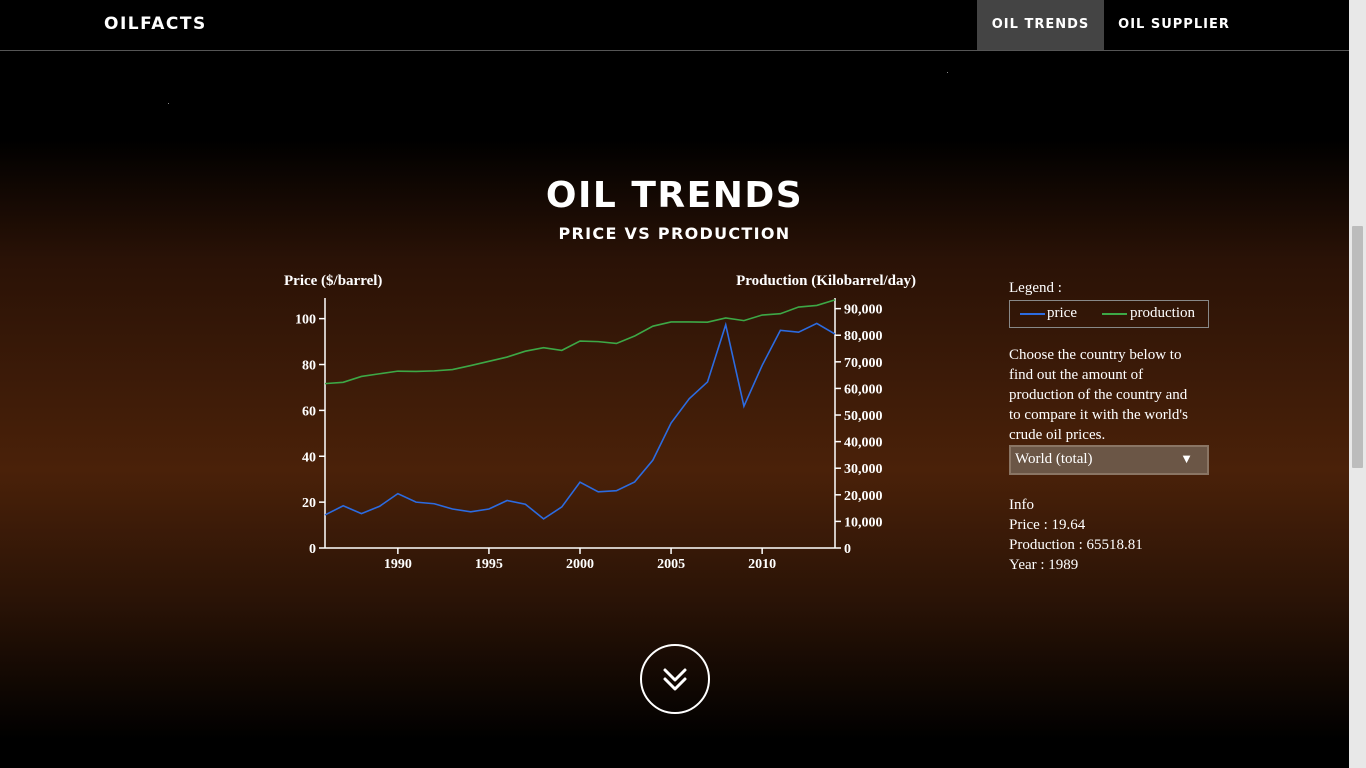 The image size is (1366, 768). Describe the element at coordinates (333, 281) in the screenshot. I see `y-left-axis-label: Price ($/barrel)` at that location.